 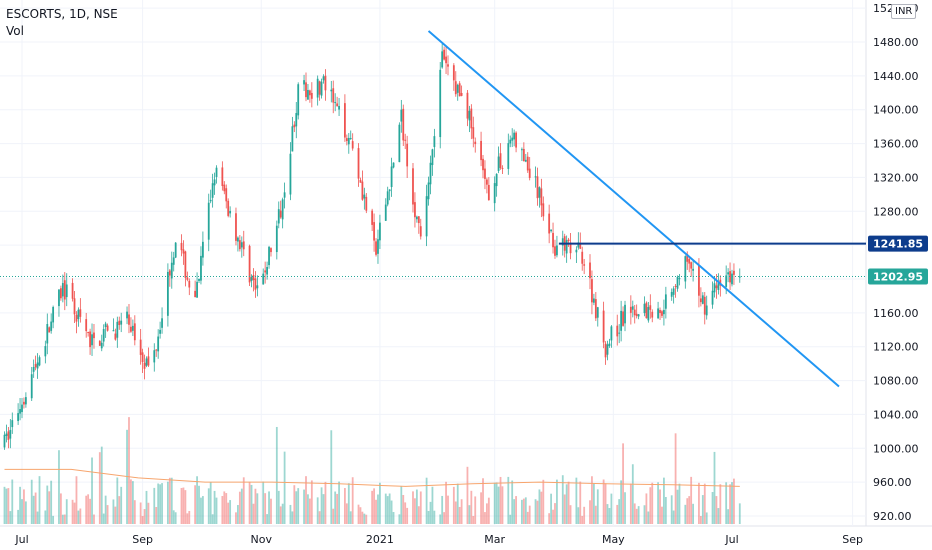 I want to click on y-tick-label: 1000.00, so click(x=896, y=448).